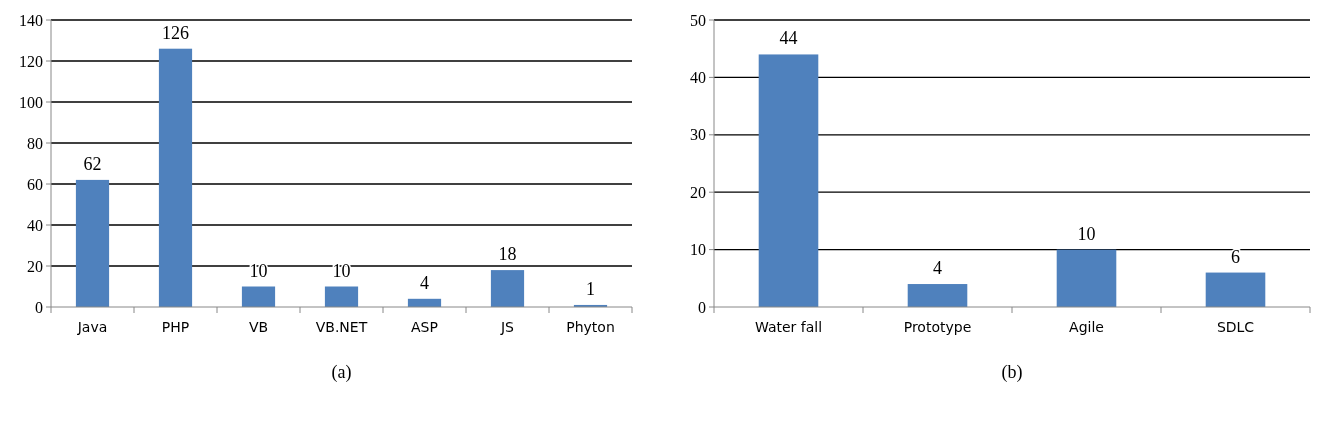  Describe the element at coordinates (35, 184) in the screenshot. I see `y-tick-label: 60` at that location.